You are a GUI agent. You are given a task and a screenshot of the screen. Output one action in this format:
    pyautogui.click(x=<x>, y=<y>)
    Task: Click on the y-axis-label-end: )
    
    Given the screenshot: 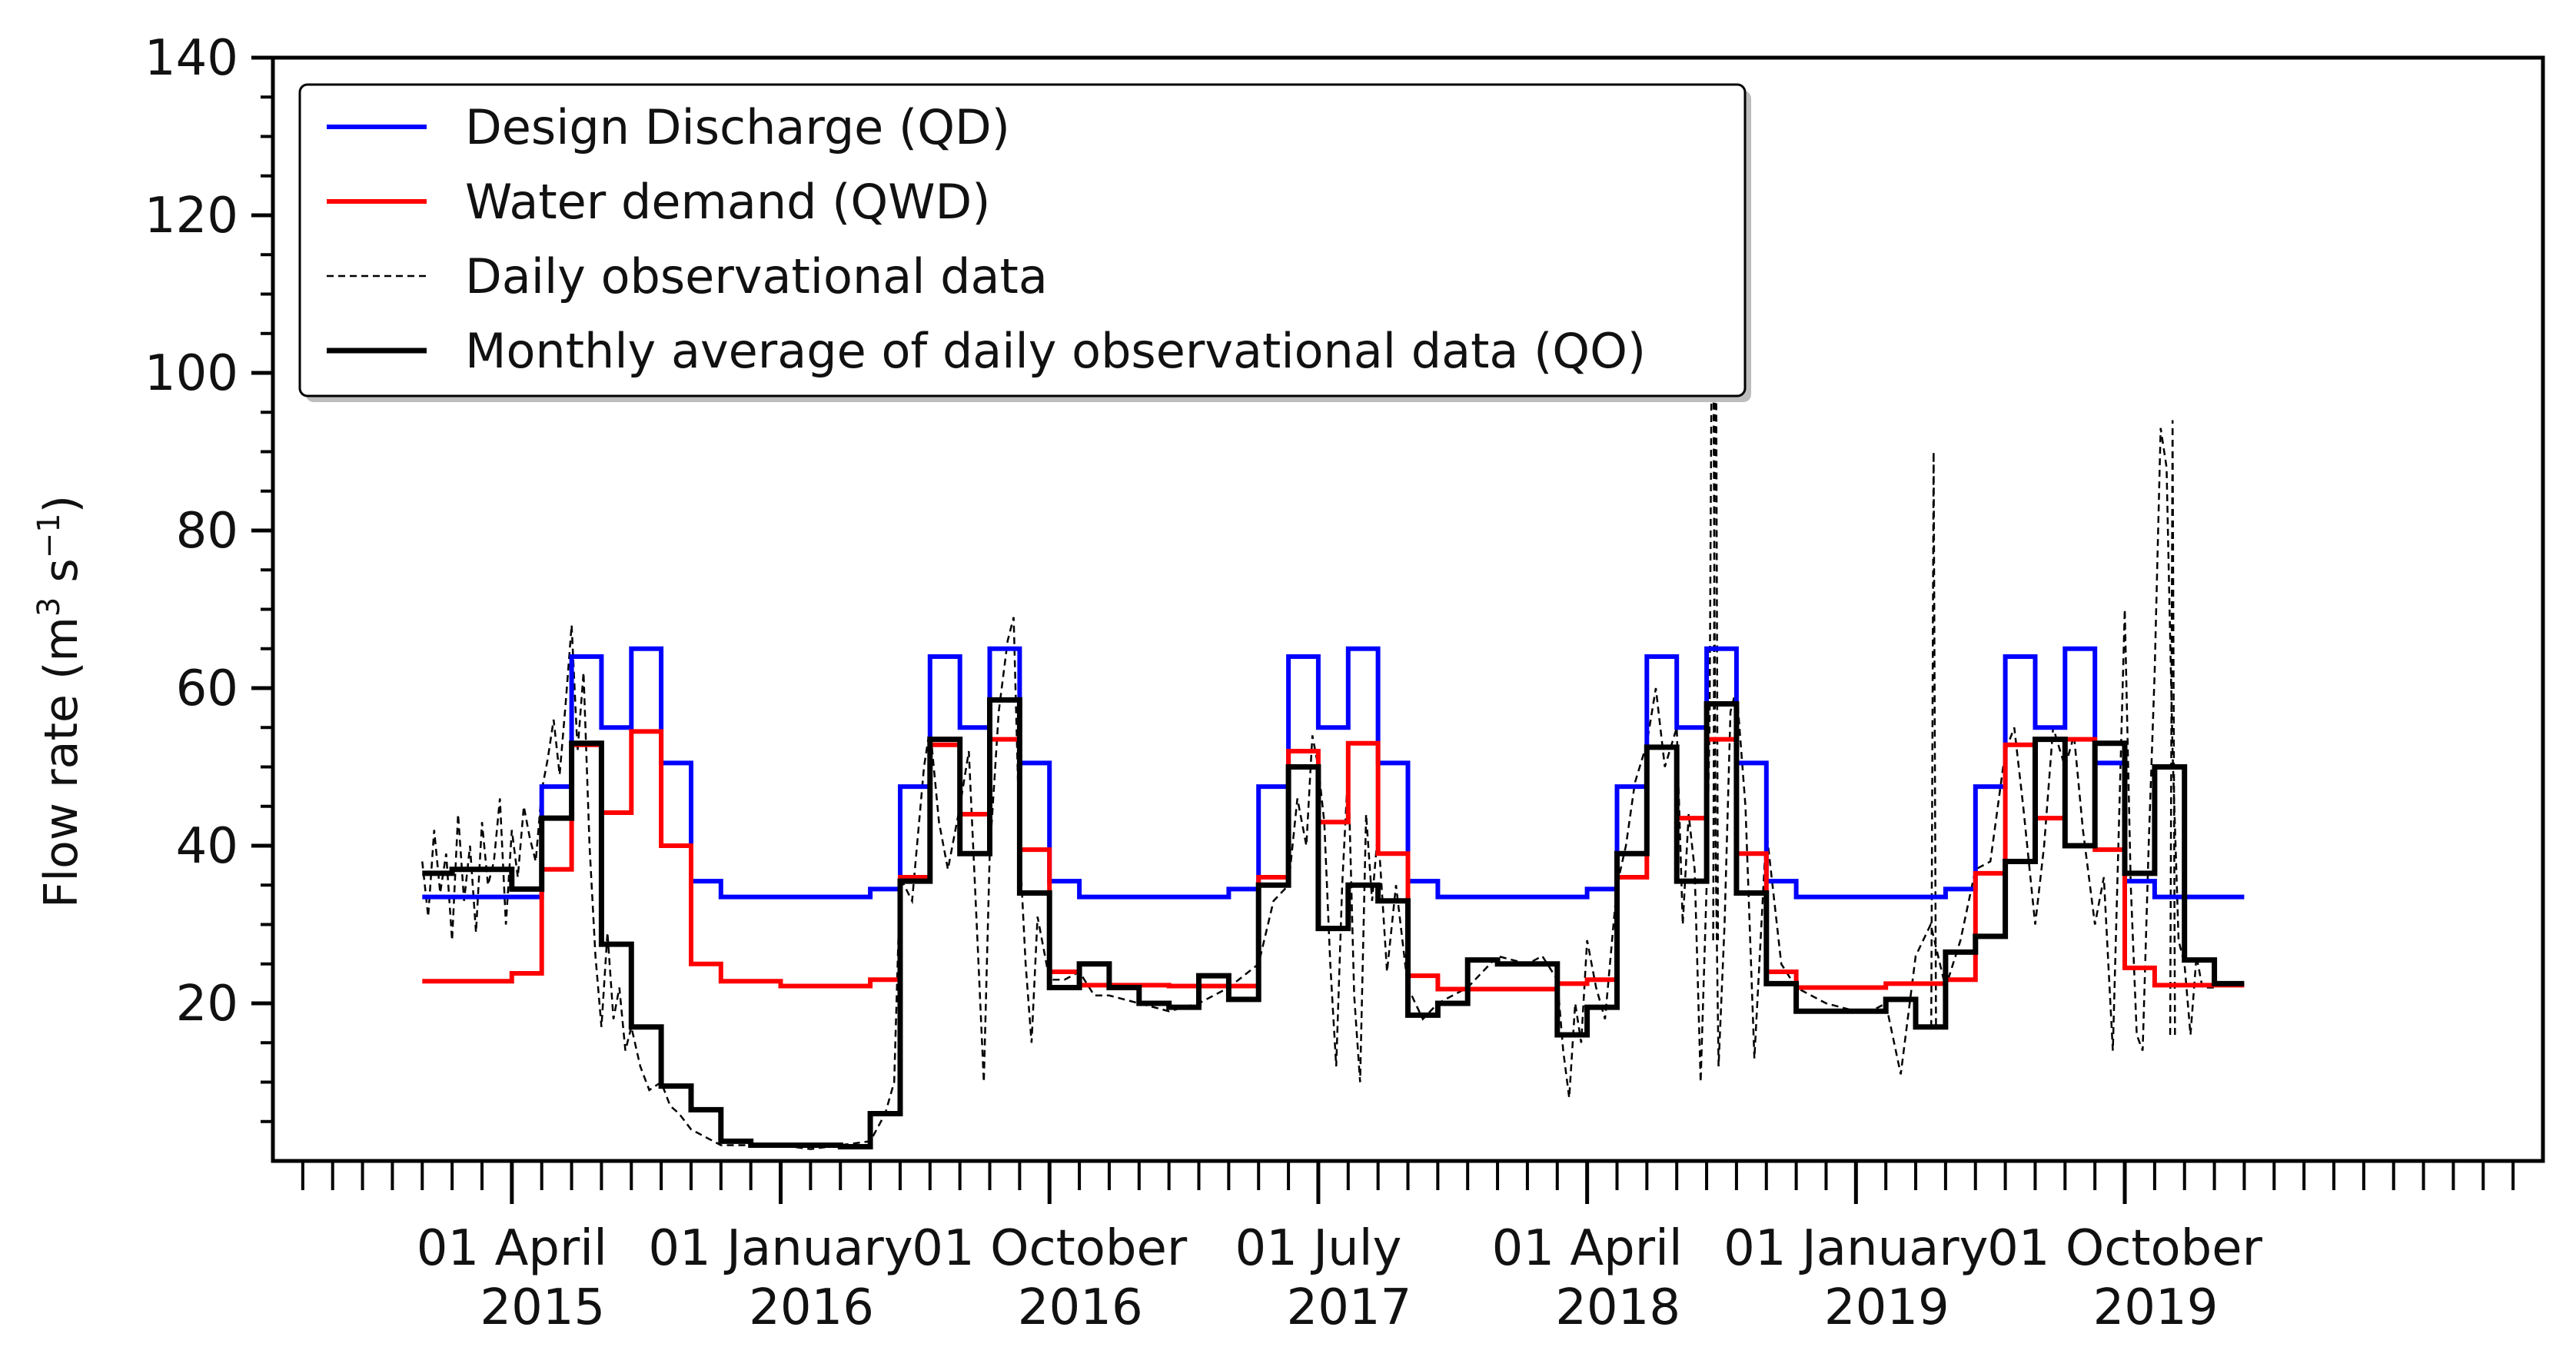 What is the action you would take?
    pyautogui.click(x=62, y=504)
    